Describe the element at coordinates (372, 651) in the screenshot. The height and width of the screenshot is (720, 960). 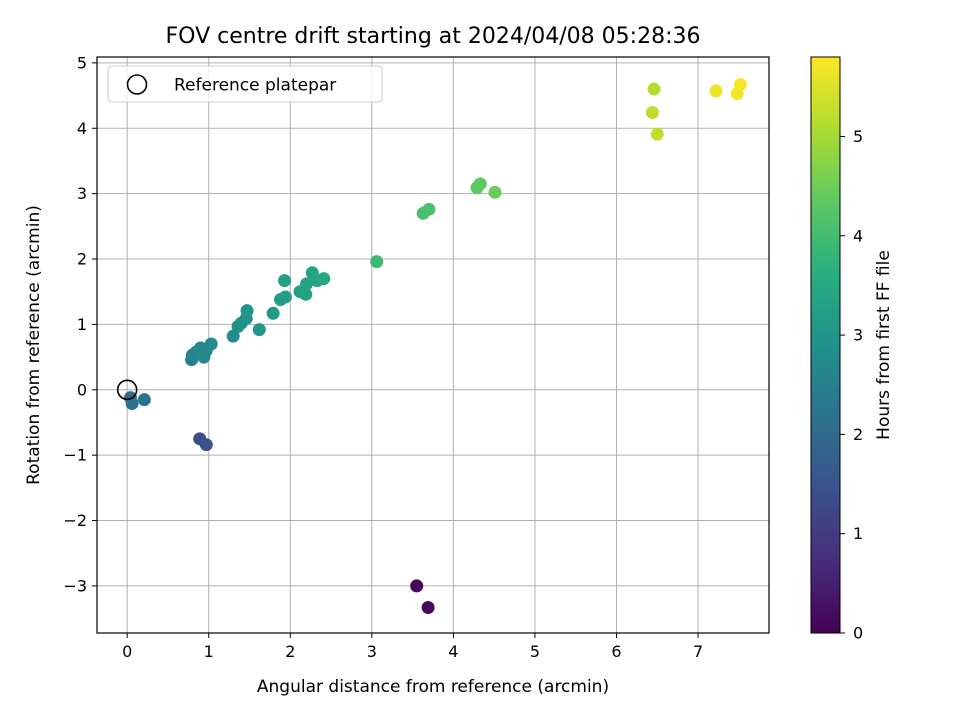
I see `x-tick-label: 3` at that location.